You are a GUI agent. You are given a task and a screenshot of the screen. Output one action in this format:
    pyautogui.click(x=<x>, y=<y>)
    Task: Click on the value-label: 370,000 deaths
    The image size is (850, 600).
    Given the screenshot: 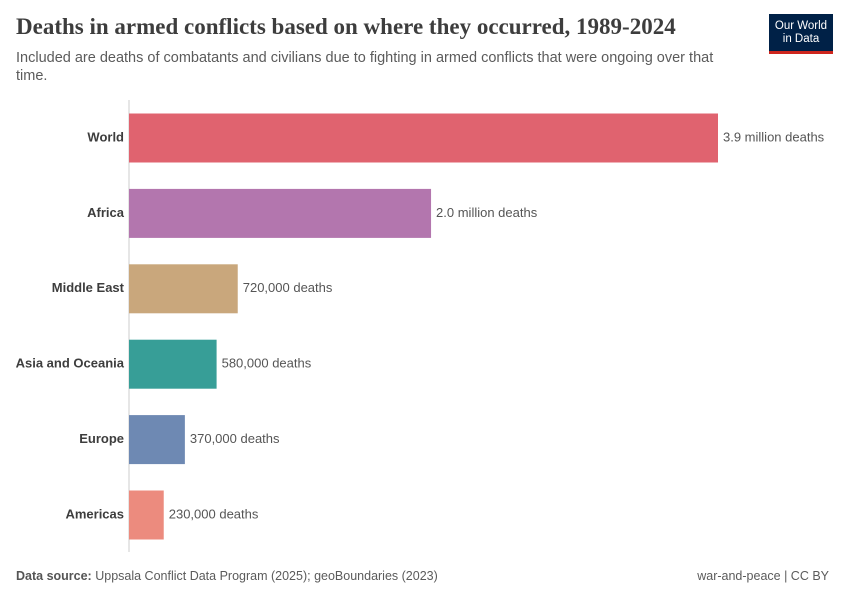 What is the action you would take?
    pyautogui.click(x=235, y=438)
    